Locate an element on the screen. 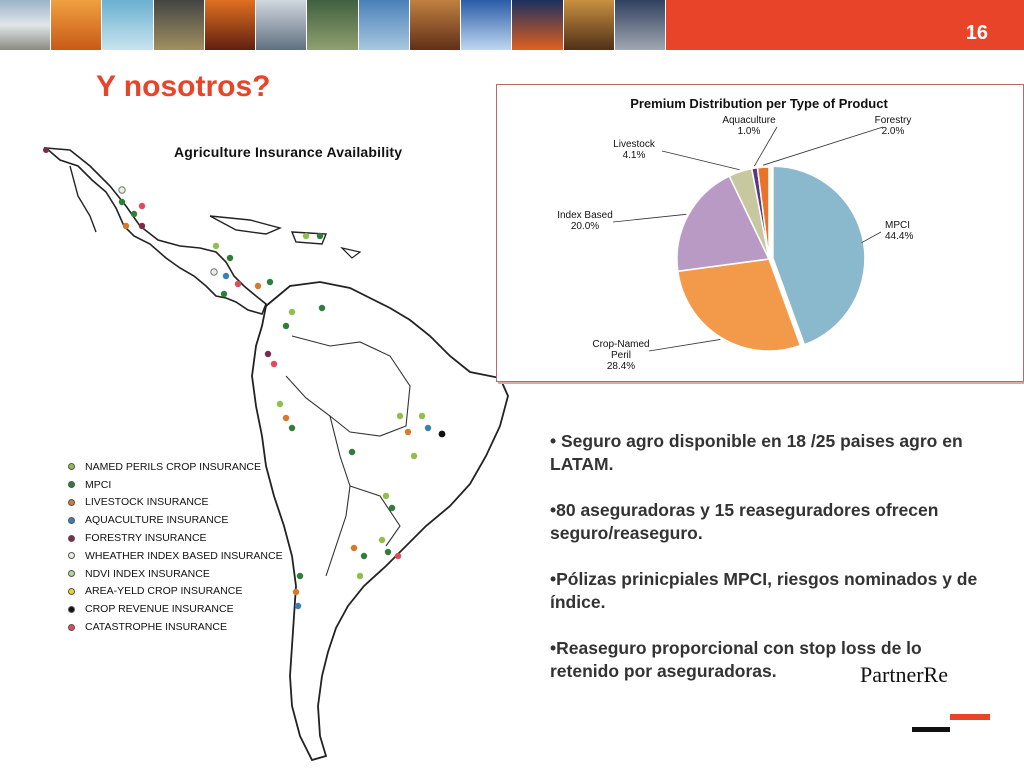 The height and width of the screenshot is (768, 1024). page-title: Y nosotros? is located at coordinates (183, 86).